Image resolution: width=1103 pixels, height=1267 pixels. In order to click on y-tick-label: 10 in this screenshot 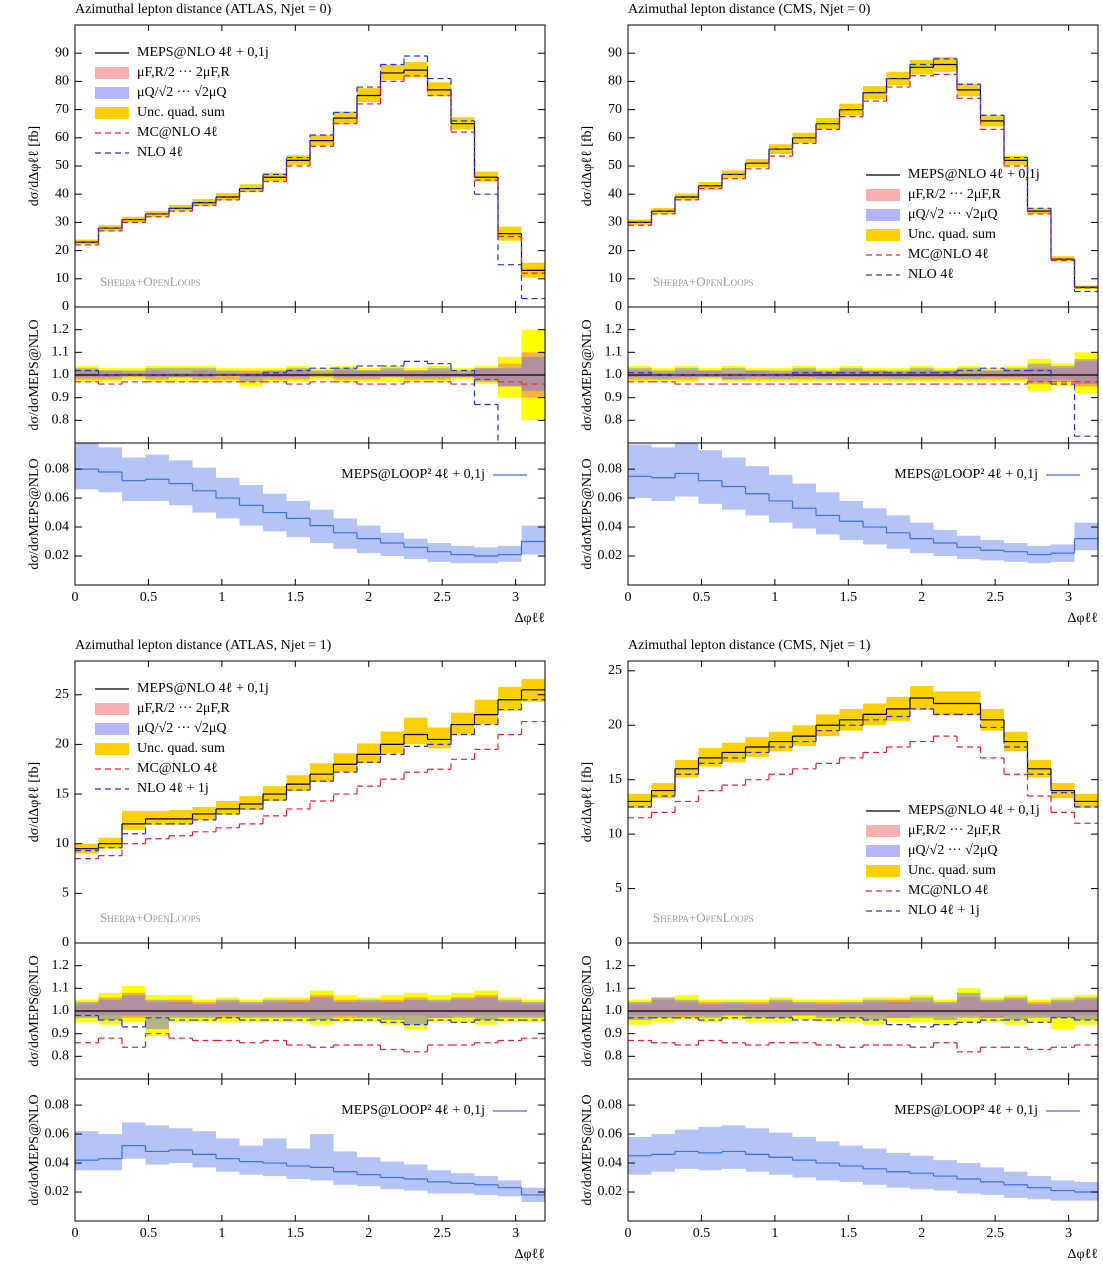, I will do `click(62, 278)`.